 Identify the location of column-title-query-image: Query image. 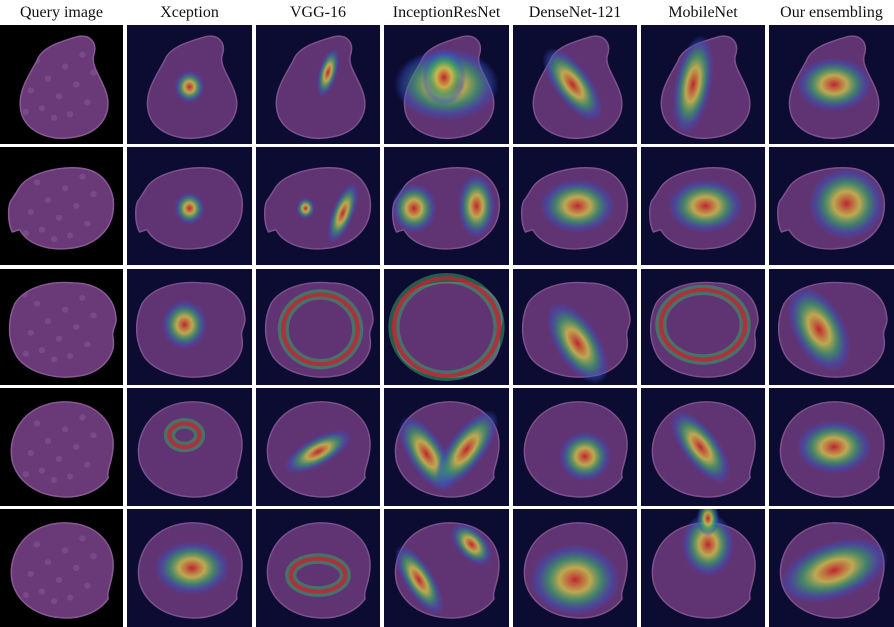
(61, 12).